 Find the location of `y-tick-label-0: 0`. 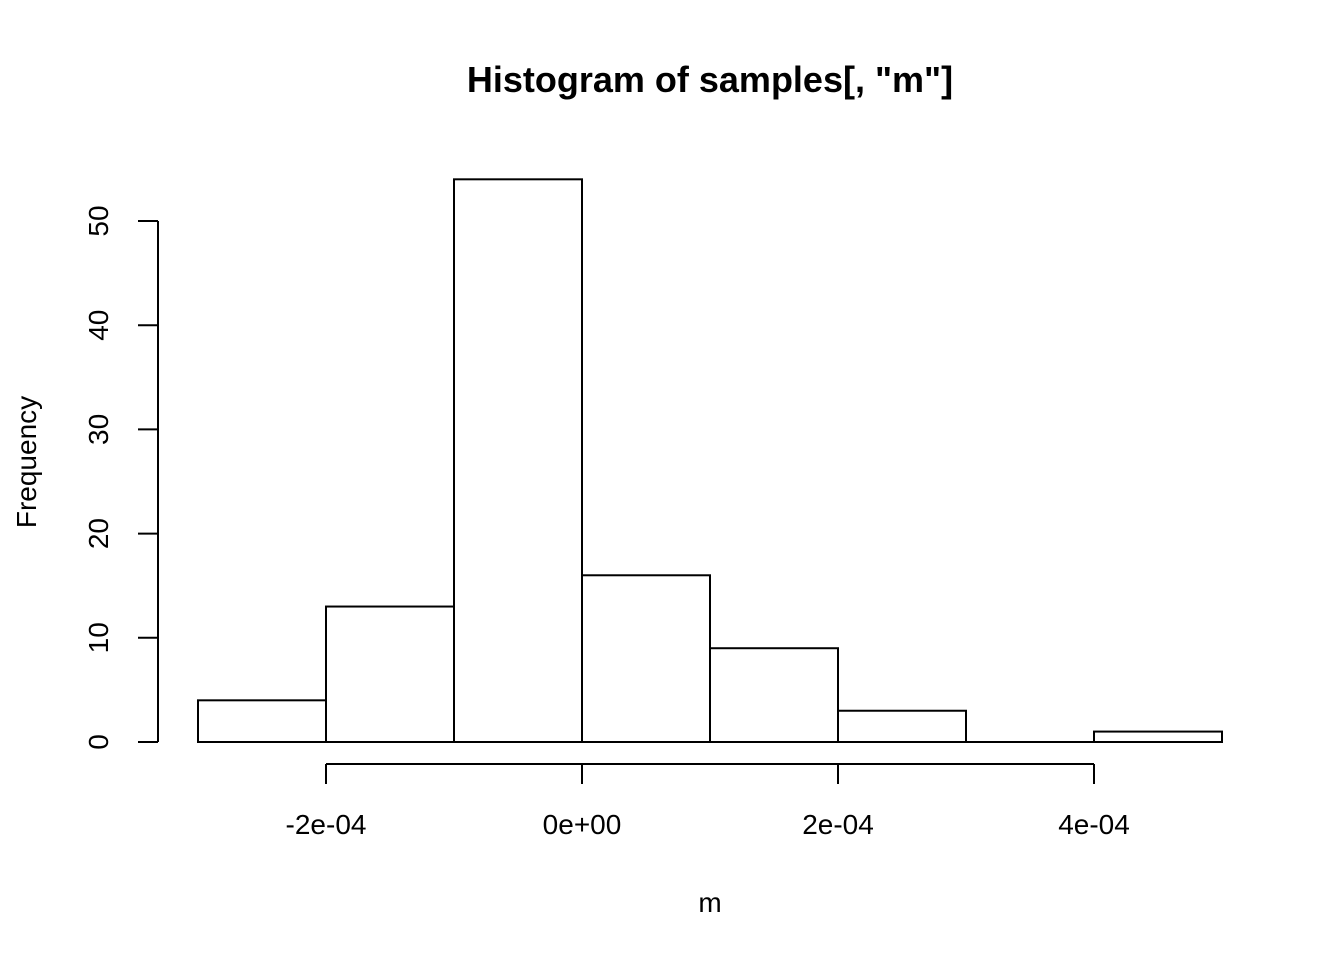

y-tick-label-0: 0 is located at coordinates (98, 742).